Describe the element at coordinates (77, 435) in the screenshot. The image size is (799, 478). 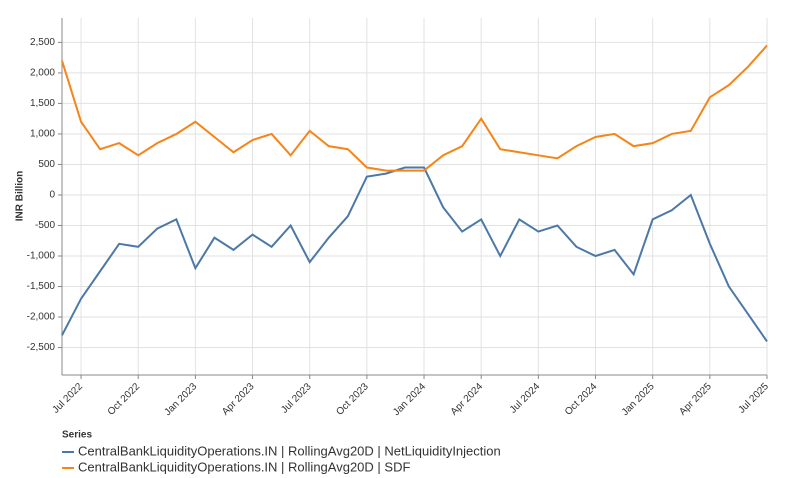
I see `legend-title: Series` at that location.